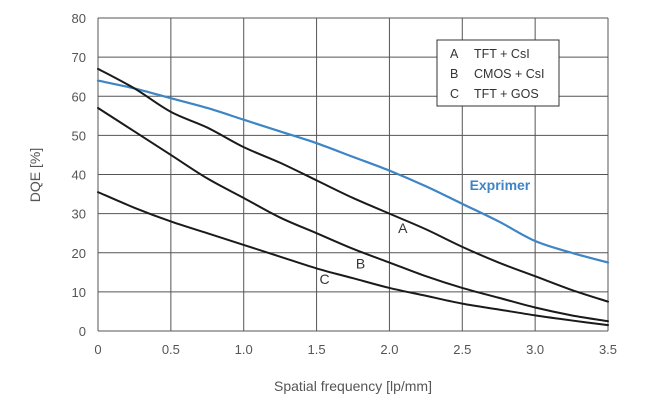 The image size is (649, 405). I want to click on legend-text-a: TFT + CsI, so click(502, 54).